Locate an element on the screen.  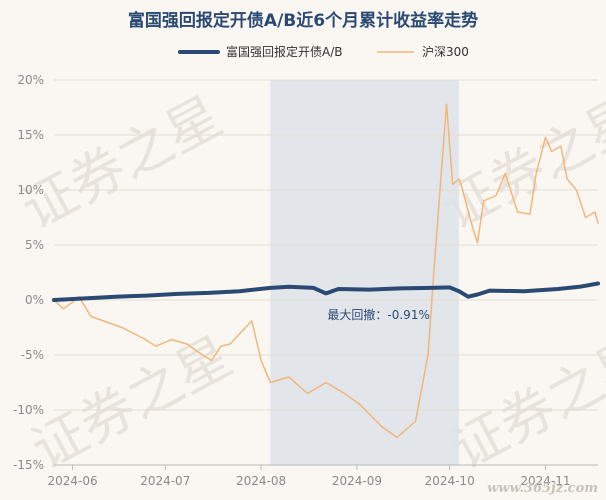
y-tick-label: -5% is located at coordinates (32, 355).